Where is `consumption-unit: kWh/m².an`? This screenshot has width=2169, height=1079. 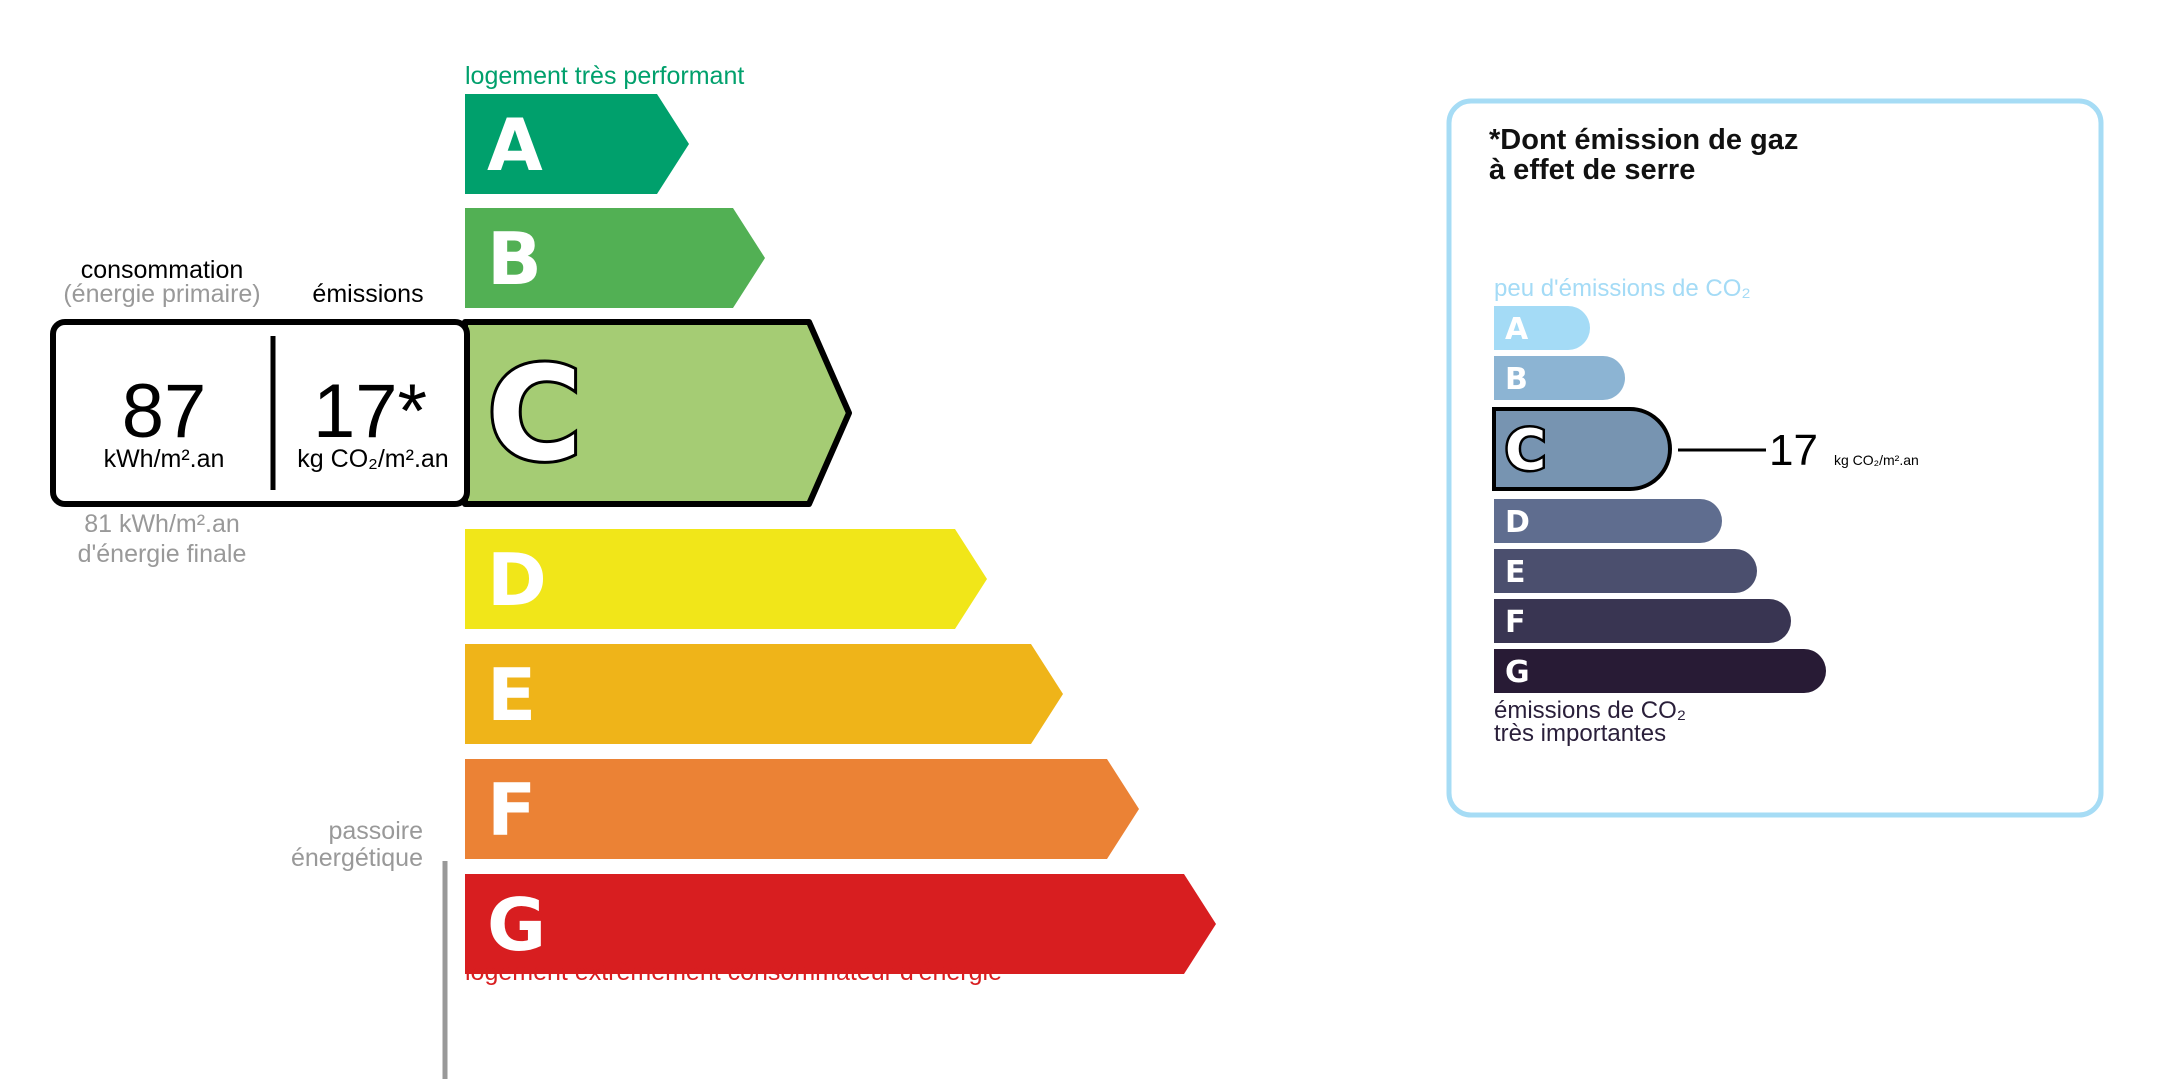
consumption-unit: kWh/m².an is located at coordinates (164, 459).